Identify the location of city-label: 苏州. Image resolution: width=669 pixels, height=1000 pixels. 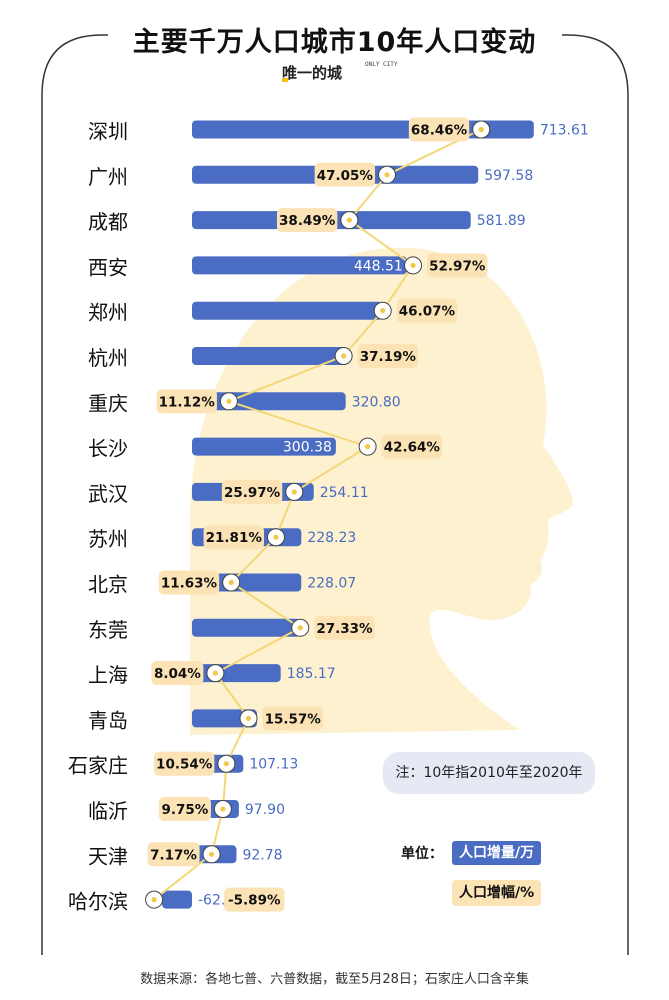
(108, 539).